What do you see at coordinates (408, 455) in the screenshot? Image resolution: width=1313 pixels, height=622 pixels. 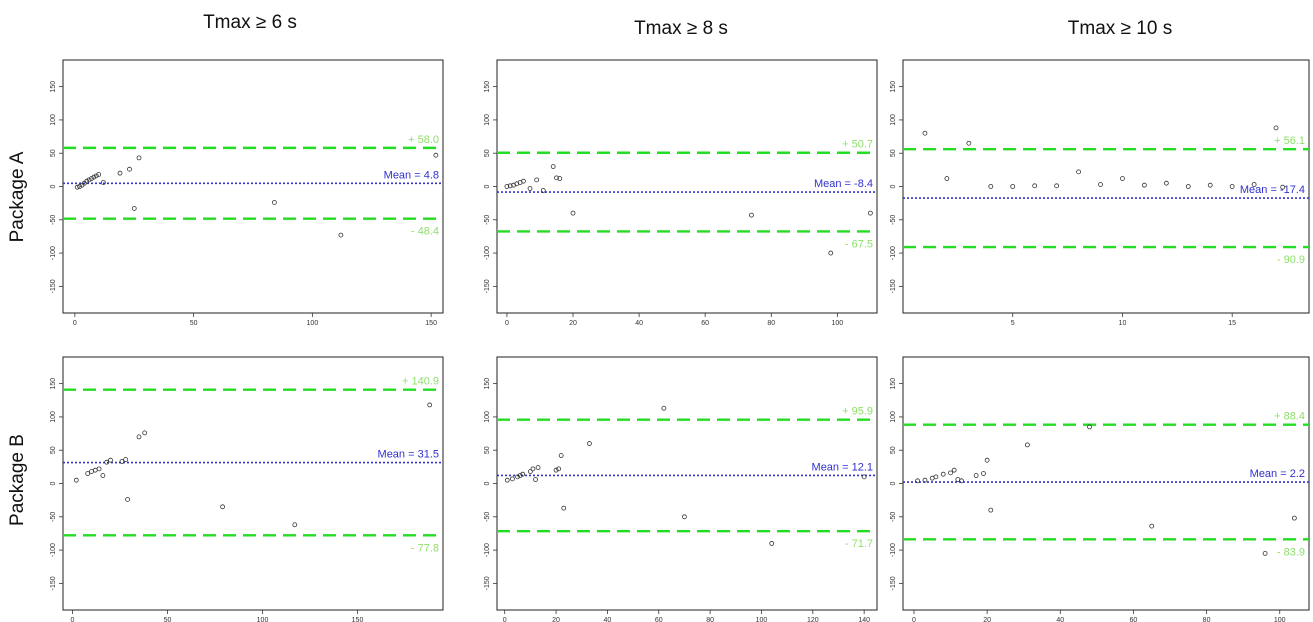 I see `mean-label: Mean = 31.5` at bounding box center [408, 455].